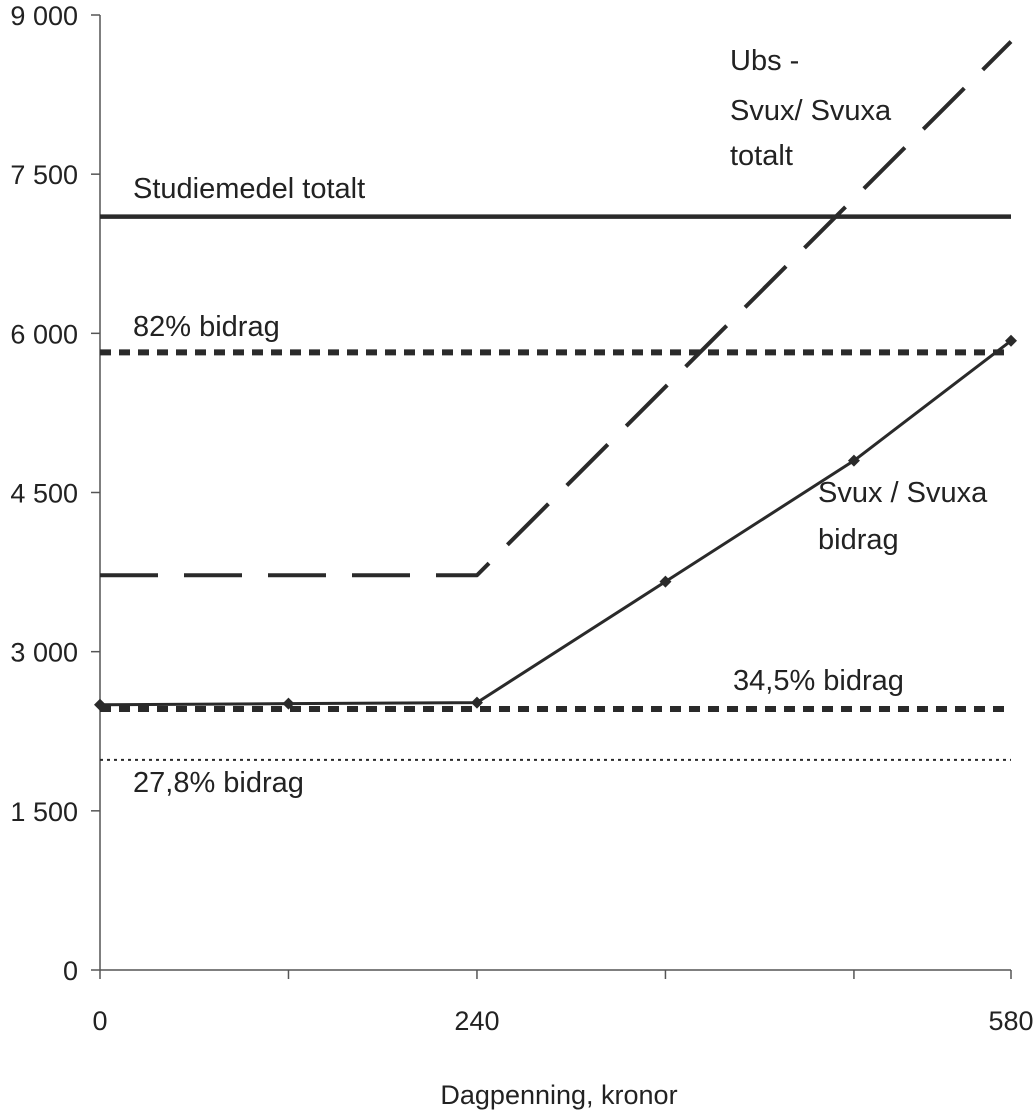 The image size is (1034, 1120). Describe the element at coordinates (44, 175) in the screenshot. I see `y-tick-label: 7 500` at that location.